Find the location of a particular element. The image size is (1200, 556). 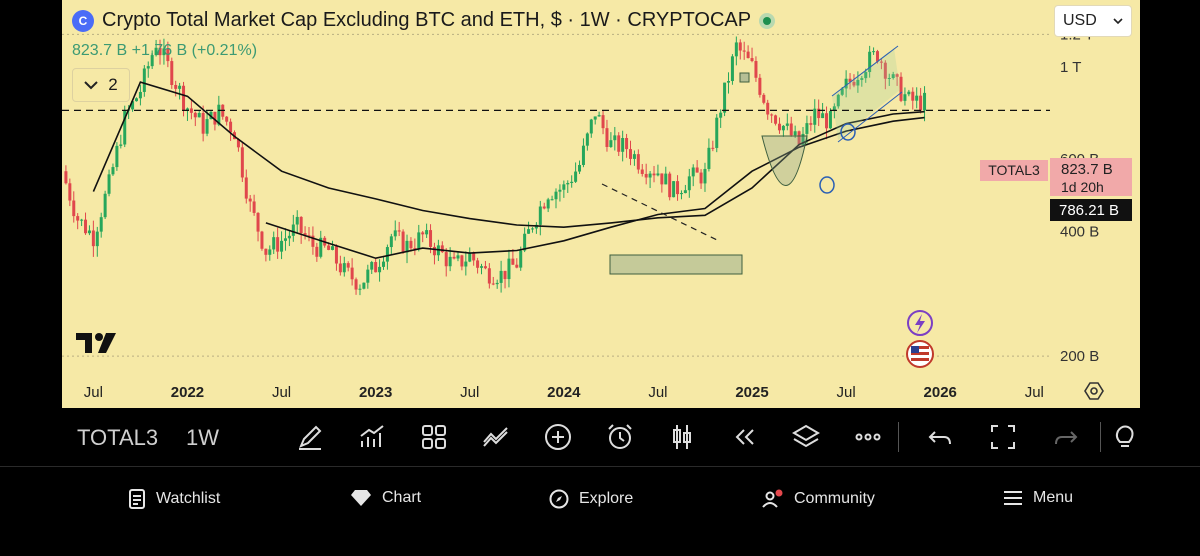

chevron-down-icon is located at coordinates (91, 85).